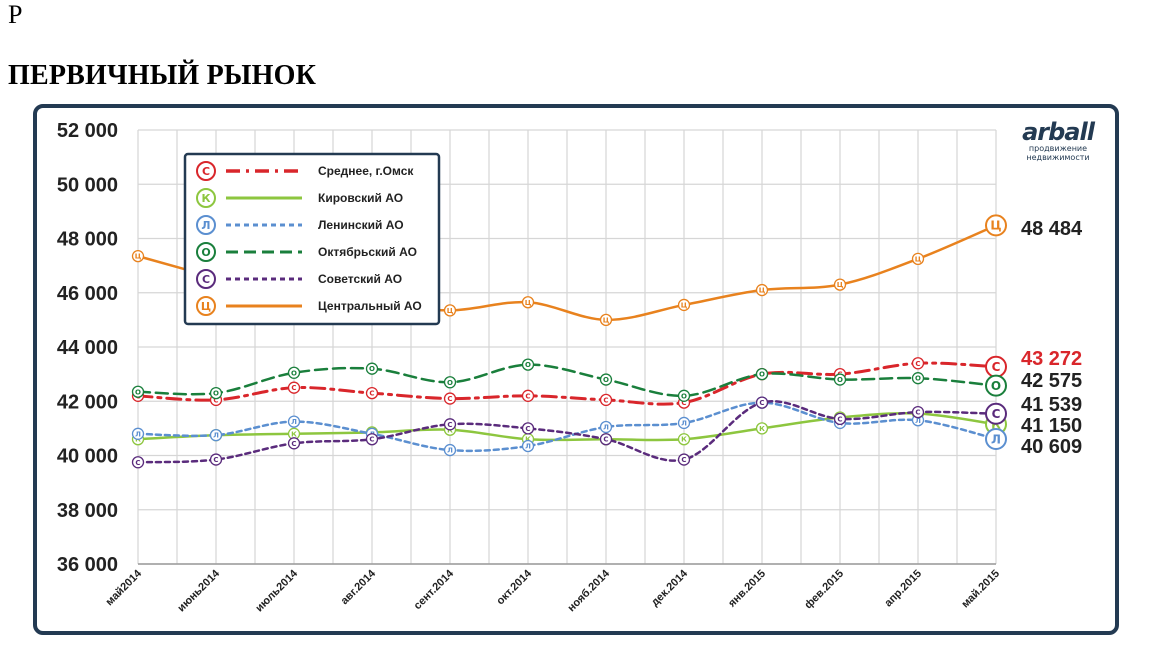 Image resolution: width=1166 pixels, height=647 pixels. I want to click on legend-label: Кировский АО, so click(360, 198).